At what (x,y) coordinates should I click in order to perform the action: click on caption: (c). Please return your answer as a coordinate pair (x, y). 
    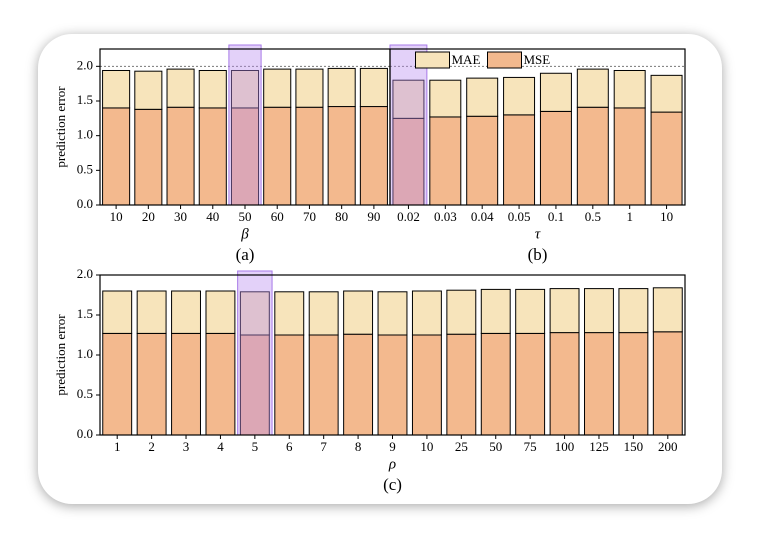
    Looking at the image, I should click on (392, 484).